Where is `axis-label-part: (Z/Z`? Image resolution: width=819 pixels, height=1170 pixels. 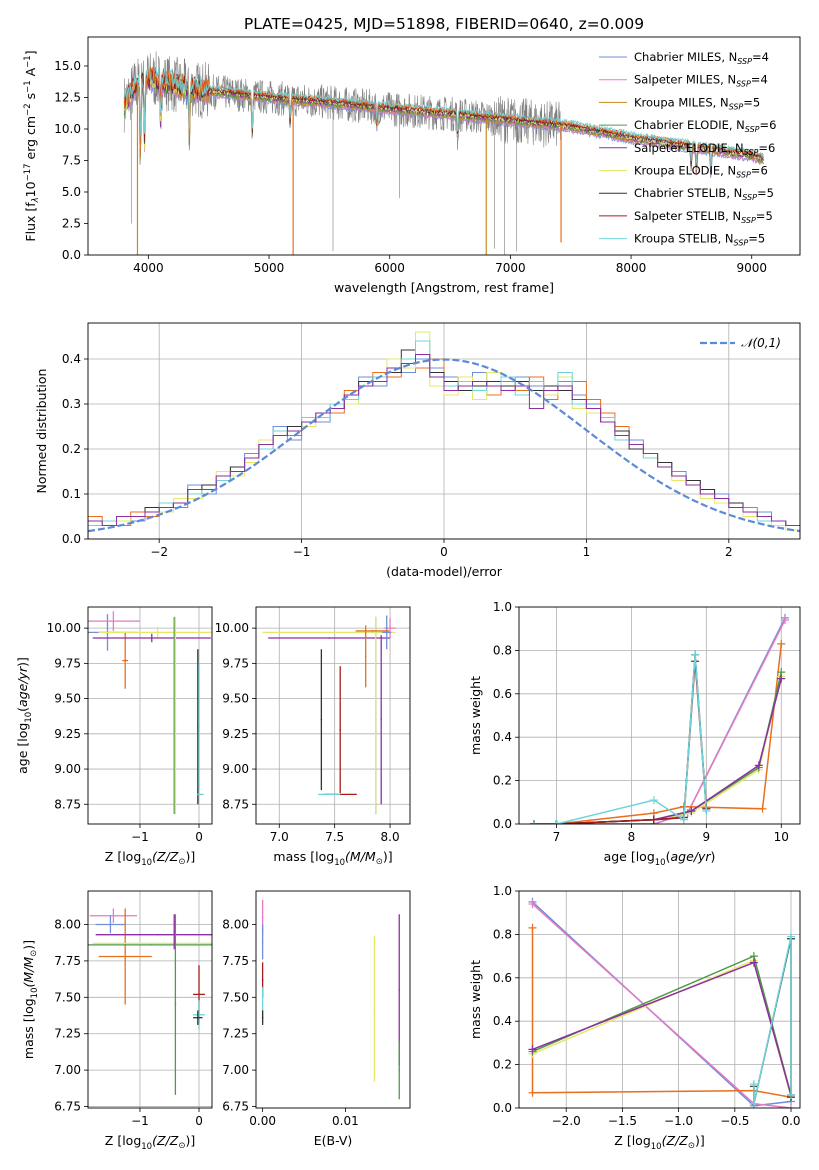
axis-label-part: (Z/Z is located at coordinates (165, 1140).